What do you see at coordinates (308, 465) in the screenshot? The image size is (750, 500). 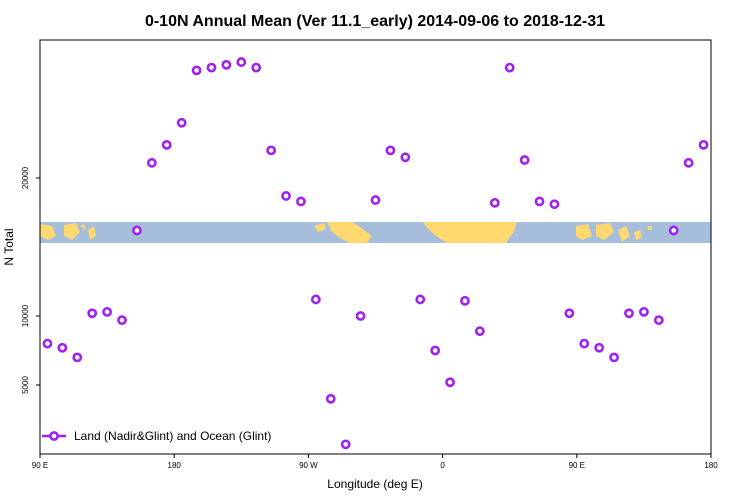 I see `x-tick-label: 90 W` at bounding box center [308, 465].